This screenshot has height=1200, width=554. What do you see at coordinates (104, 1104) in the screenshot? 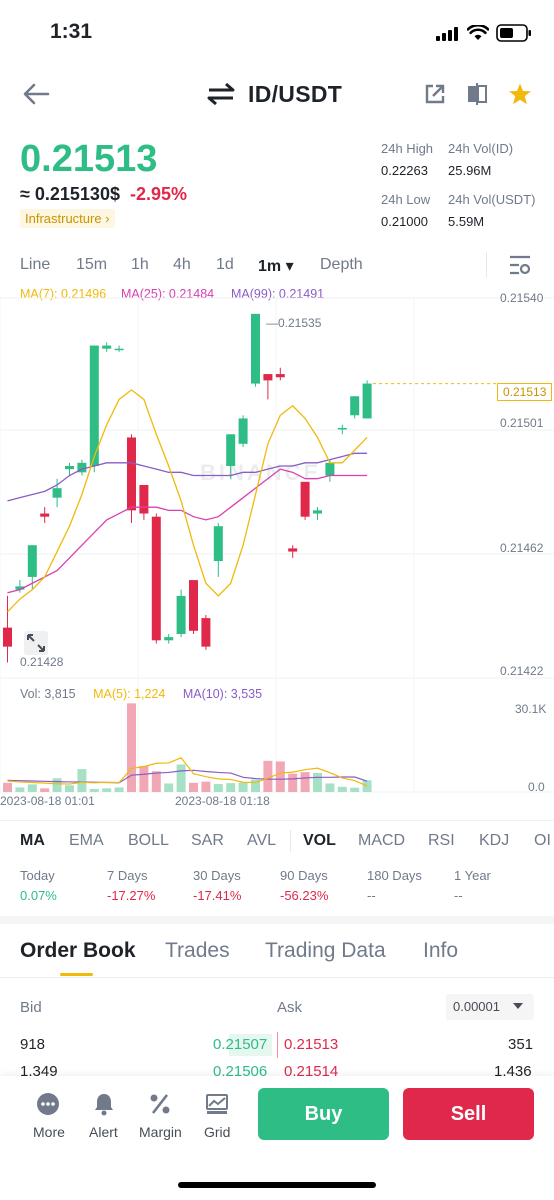
I see `alert-bell-icon` at bounding box center [104, 1104].